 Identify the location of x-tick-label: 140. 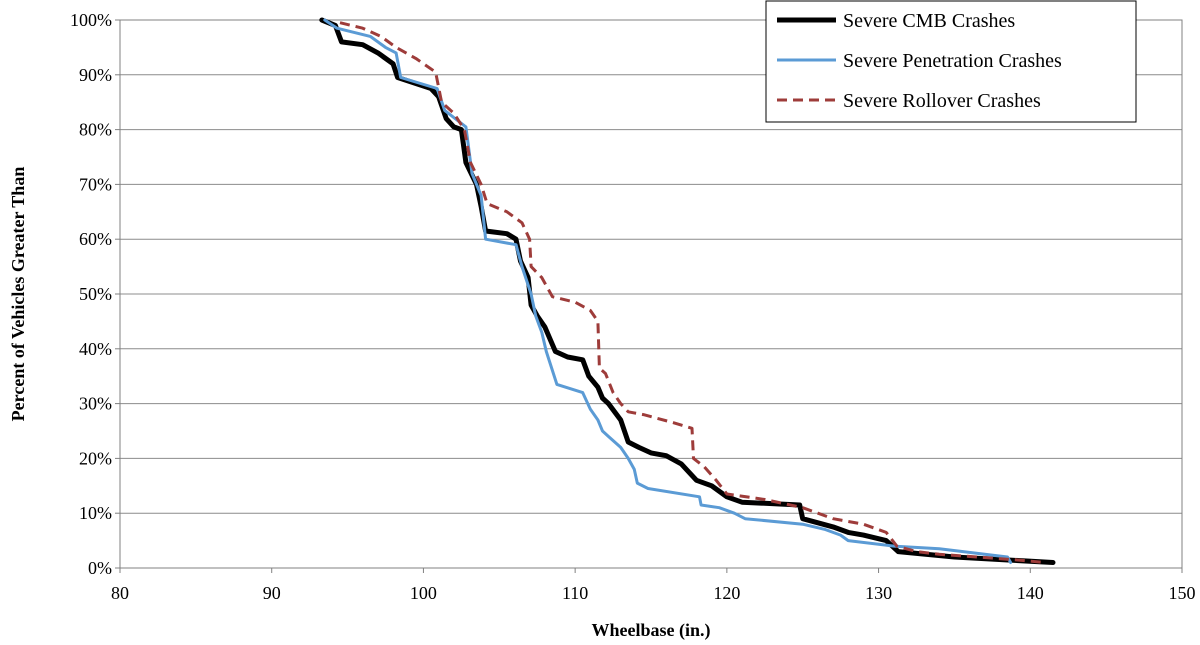
(1030, 593).